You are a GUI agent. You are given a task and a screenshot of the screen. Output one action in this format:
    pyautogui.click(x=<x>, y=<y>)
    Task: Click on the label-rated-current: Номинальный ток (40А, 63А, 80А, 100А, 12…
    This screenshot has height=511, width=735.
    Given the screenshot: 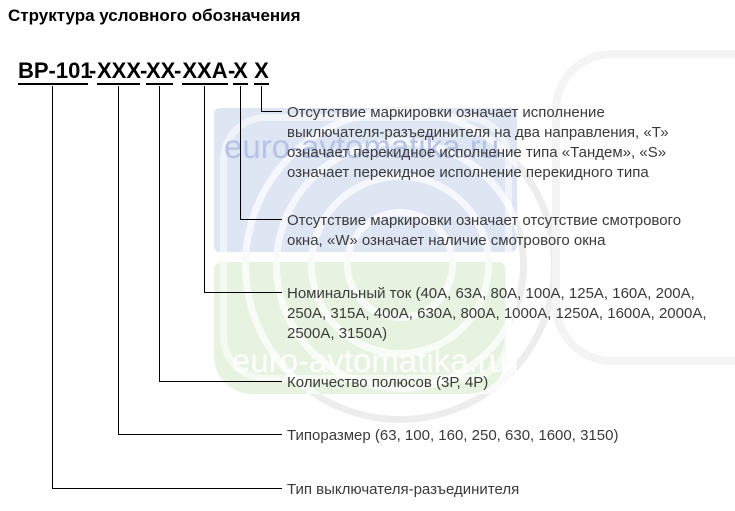 What is the action you would take?
    pyautogui.click(x=497, y=313)
    